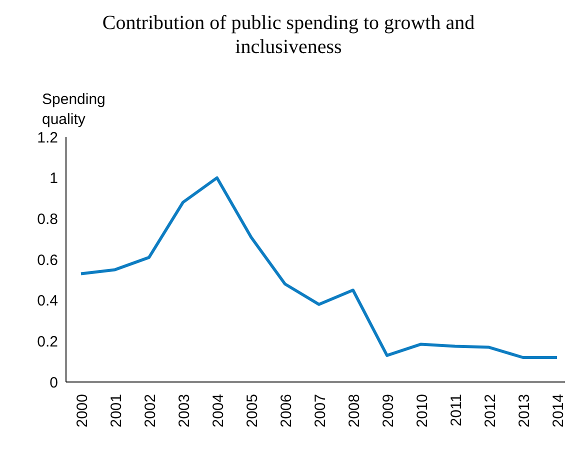  I want to click on x-tick-label: 2000, so click(82, 411).